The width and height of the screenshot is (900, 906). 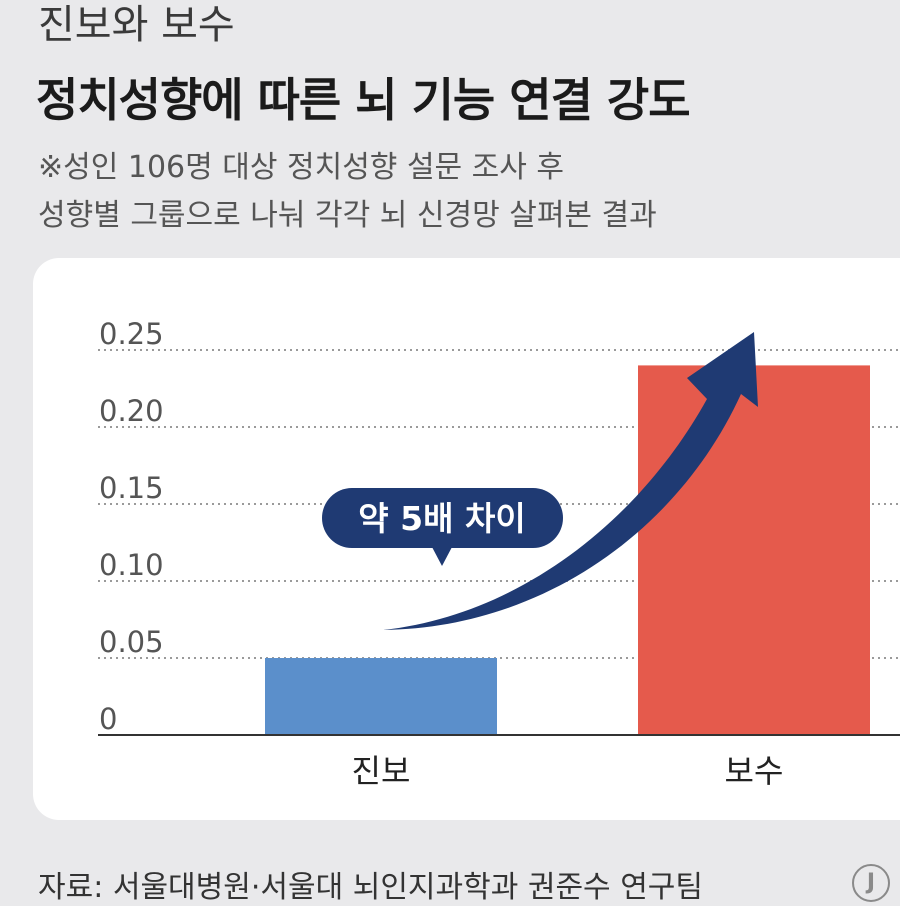 What do you see at coordinates (108, 719) in the screenshot?
I see `y-tick-label: 0` at bounding box center [108, 719].